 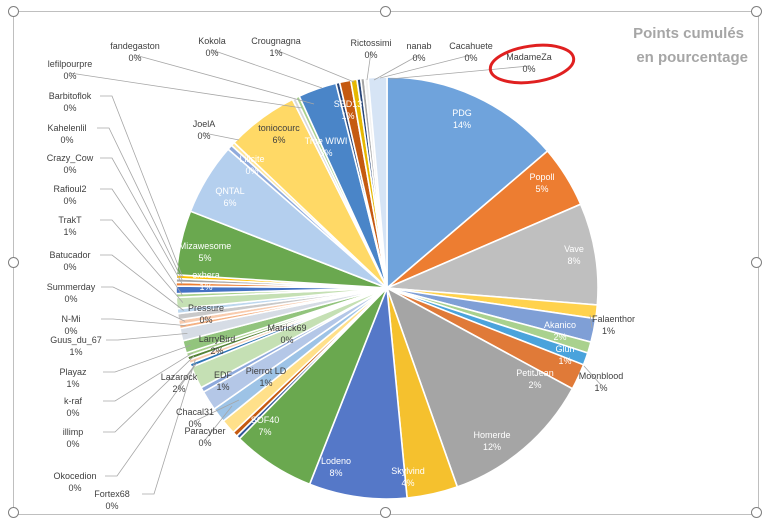 I want to click on slice-pct-lodeno: 8%, so click(x=335, y=473).